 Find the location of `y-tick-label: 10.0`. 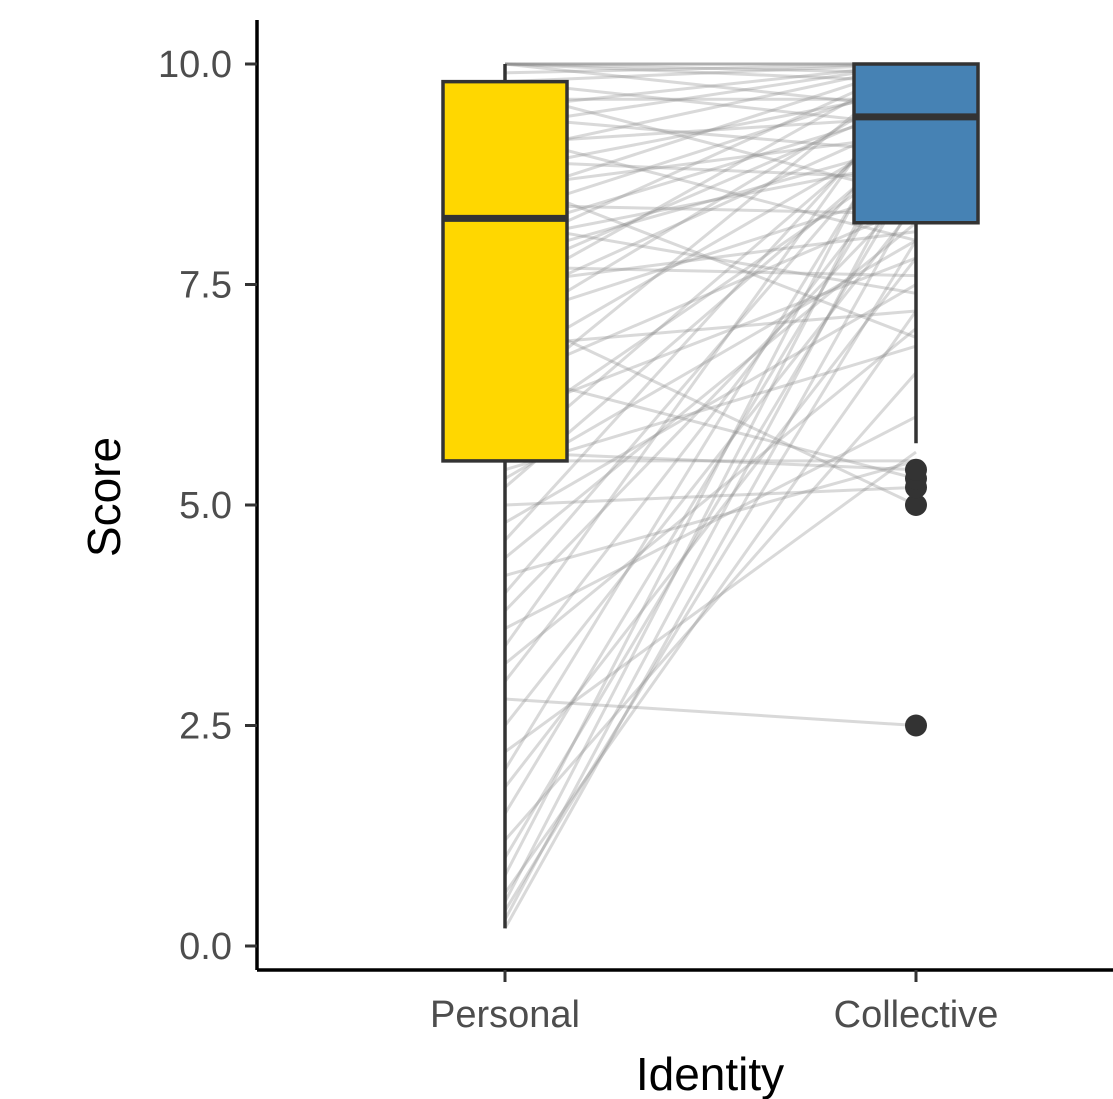

y-tick-label: 10.0 is located at coordinates (195, 65).